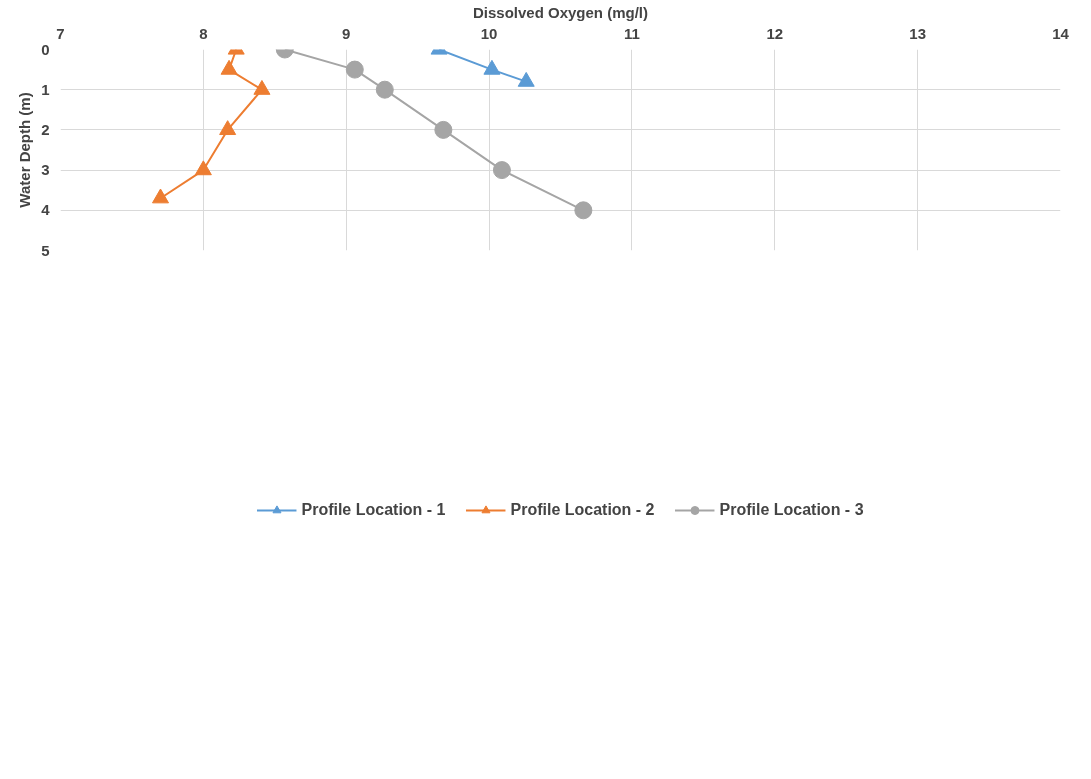  I want to click on x-tick-label: 8, so click(203, 33).